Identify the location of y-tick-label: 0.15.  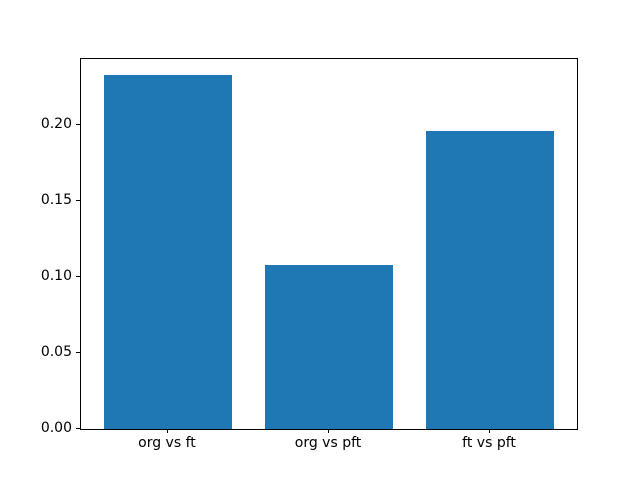
(56, 199).